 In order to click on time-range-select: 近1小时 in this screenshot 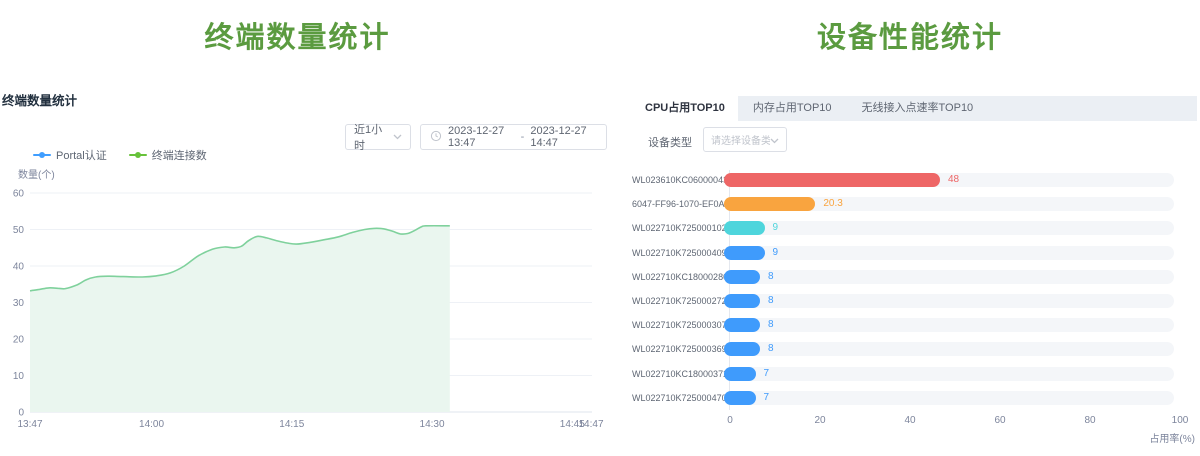, I will do `click(378, 138)`.